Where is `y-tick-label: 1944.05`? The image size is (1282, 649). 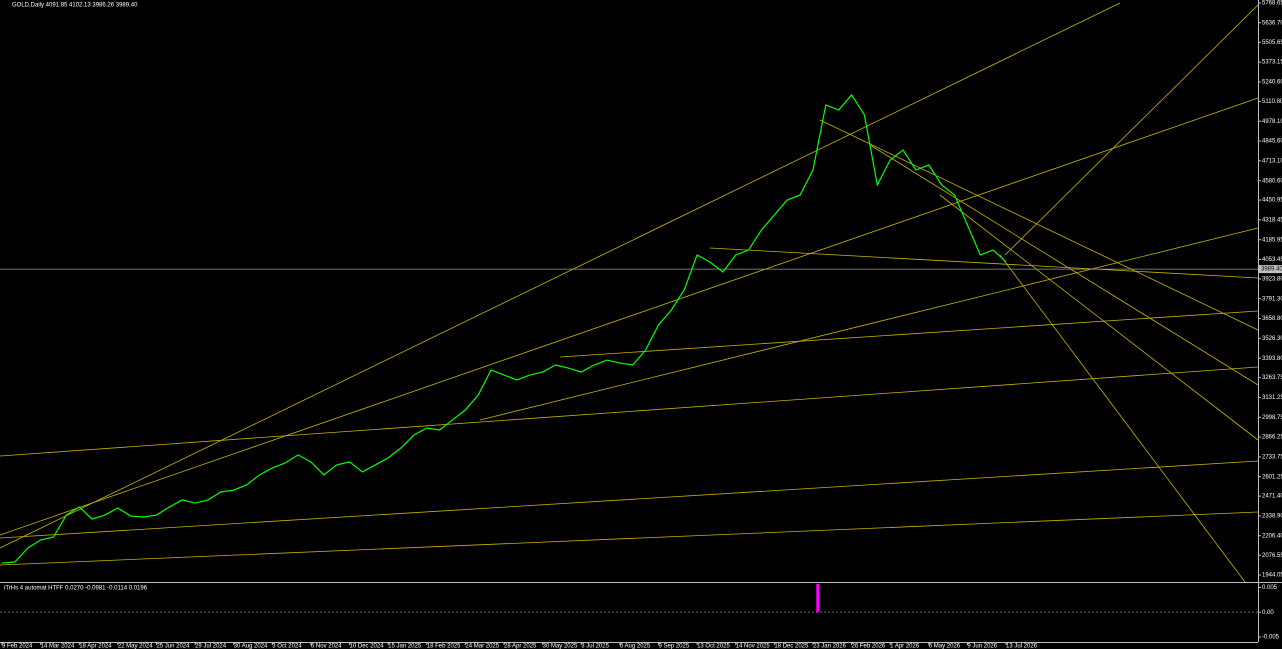 y-tick-label: 1944.05 is located at coordinates (1272, 576).